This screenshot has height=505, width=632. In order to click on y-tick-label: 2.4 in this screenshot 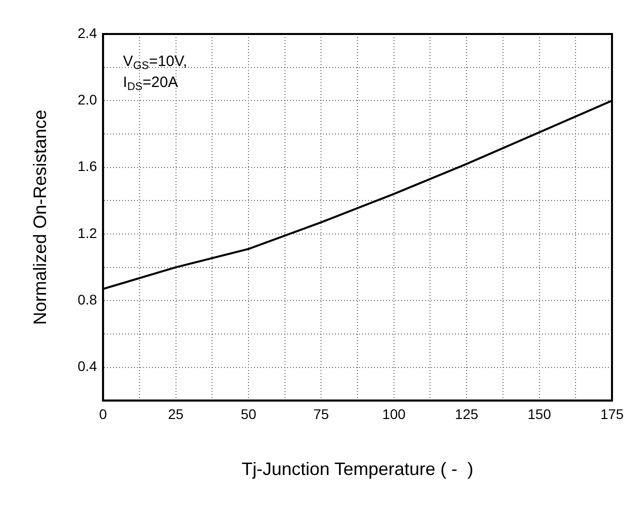, I will do `click(88, 32)`.